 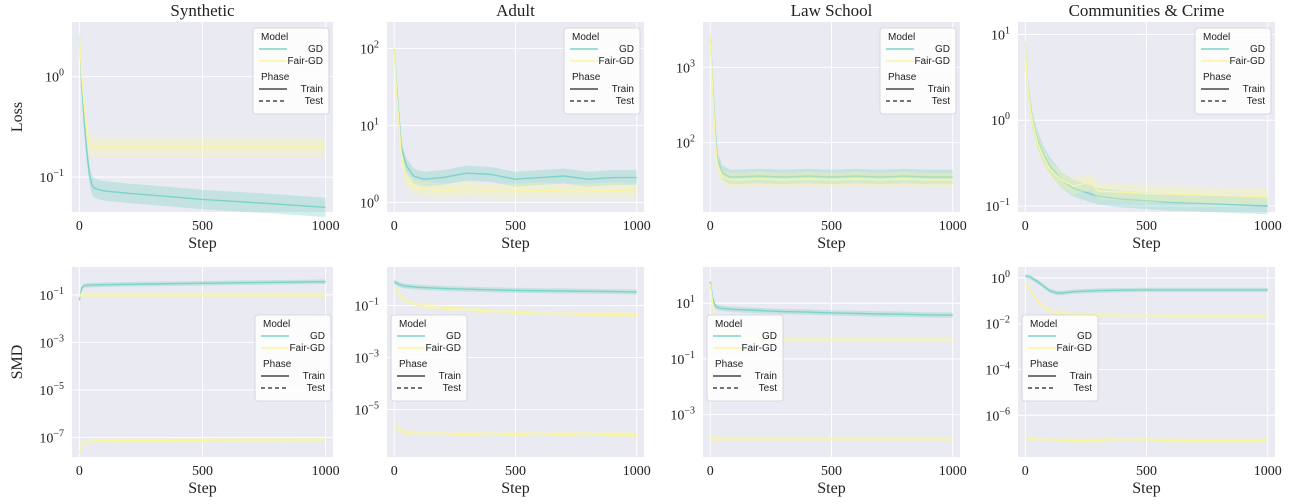 I want to click on panel-title: Adult, so click(x=515, y=10).